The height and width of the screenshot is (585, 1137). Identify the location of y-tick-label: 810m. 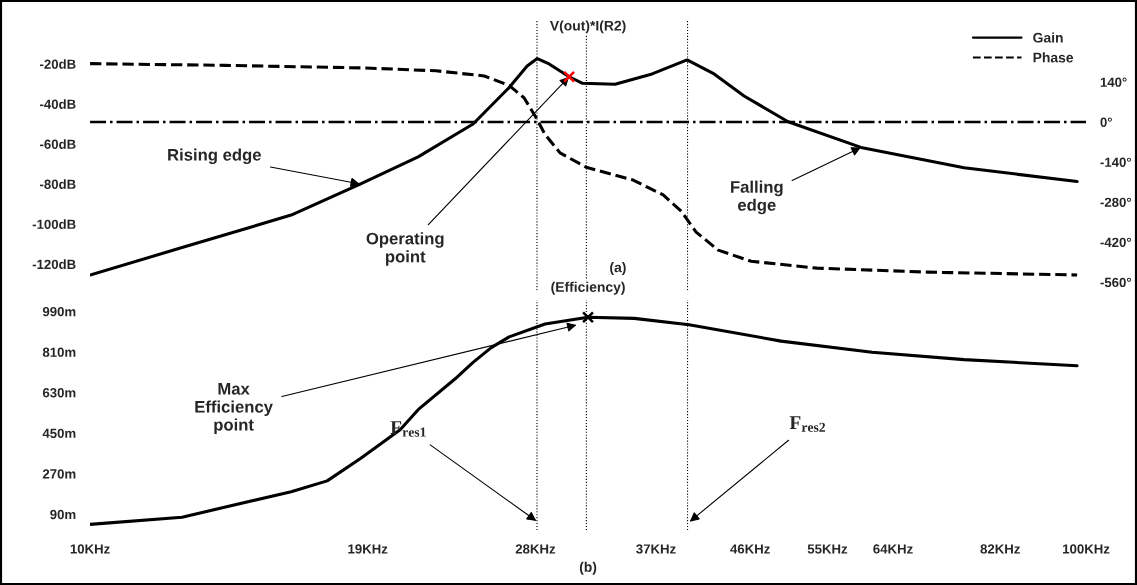
(59, 352).